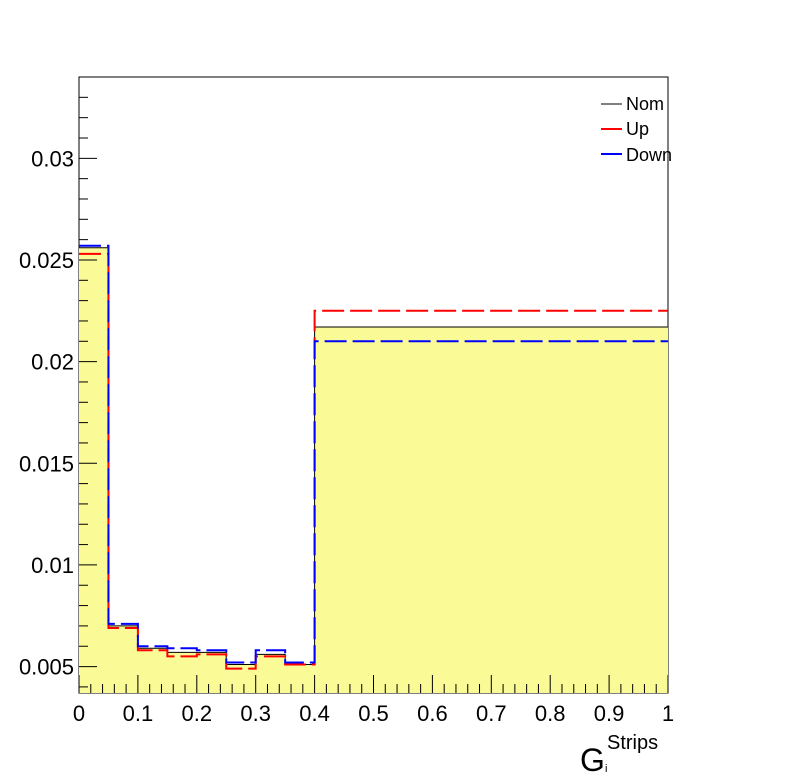  Describe the element at coordinates (79, 713) in the screenshot. I see `x-tick-label: 0` at that location.